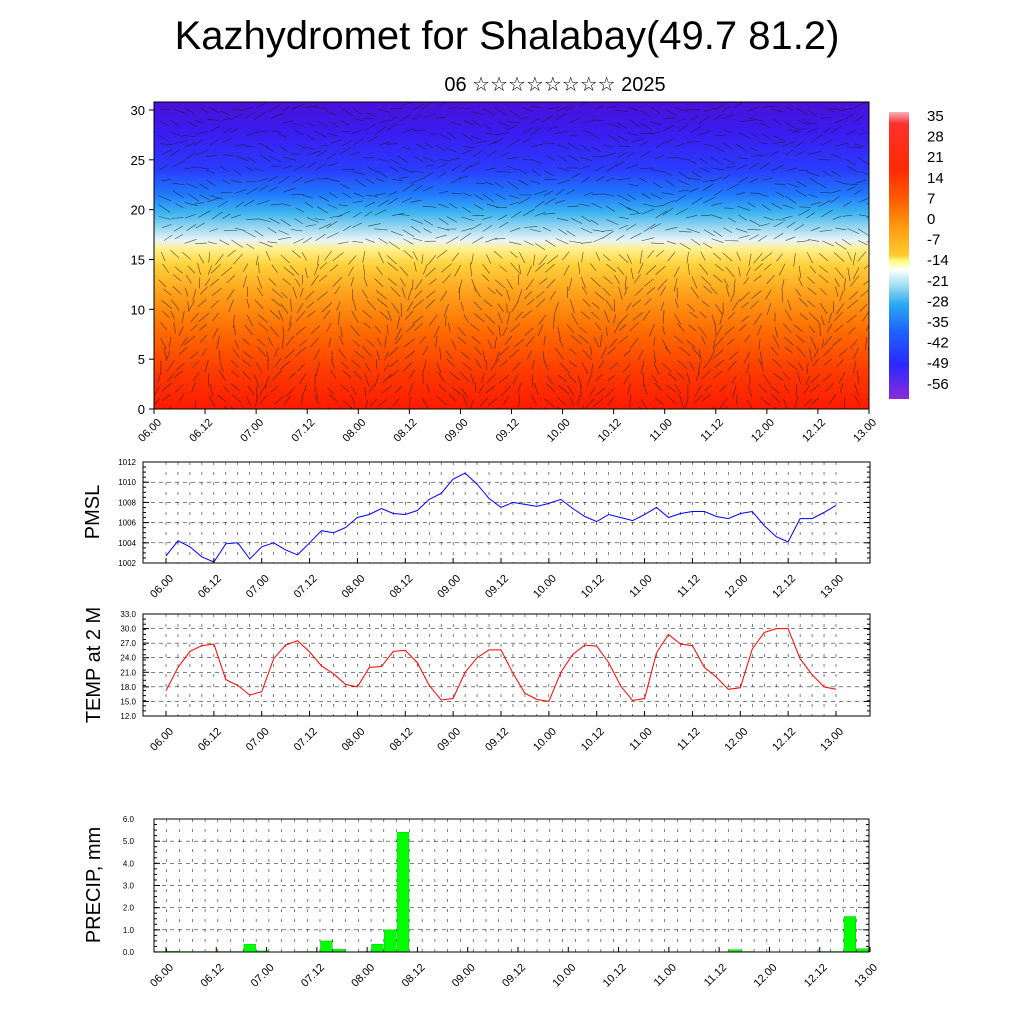 This screenshot has width=1024, height=1024. Describe the element at coordinates (640, 739) in the screenshot. I see `temperature-x-tick-label: 11.00` at that location.